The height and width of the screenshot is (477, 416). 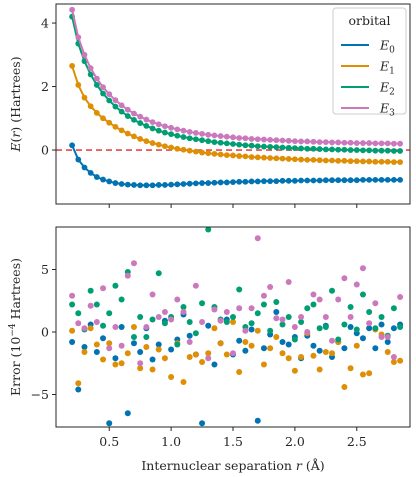 What do you see at coordinates (387, 47) in the screenshot?
I see `legend-label: E0` at bounding box center [387, 47].